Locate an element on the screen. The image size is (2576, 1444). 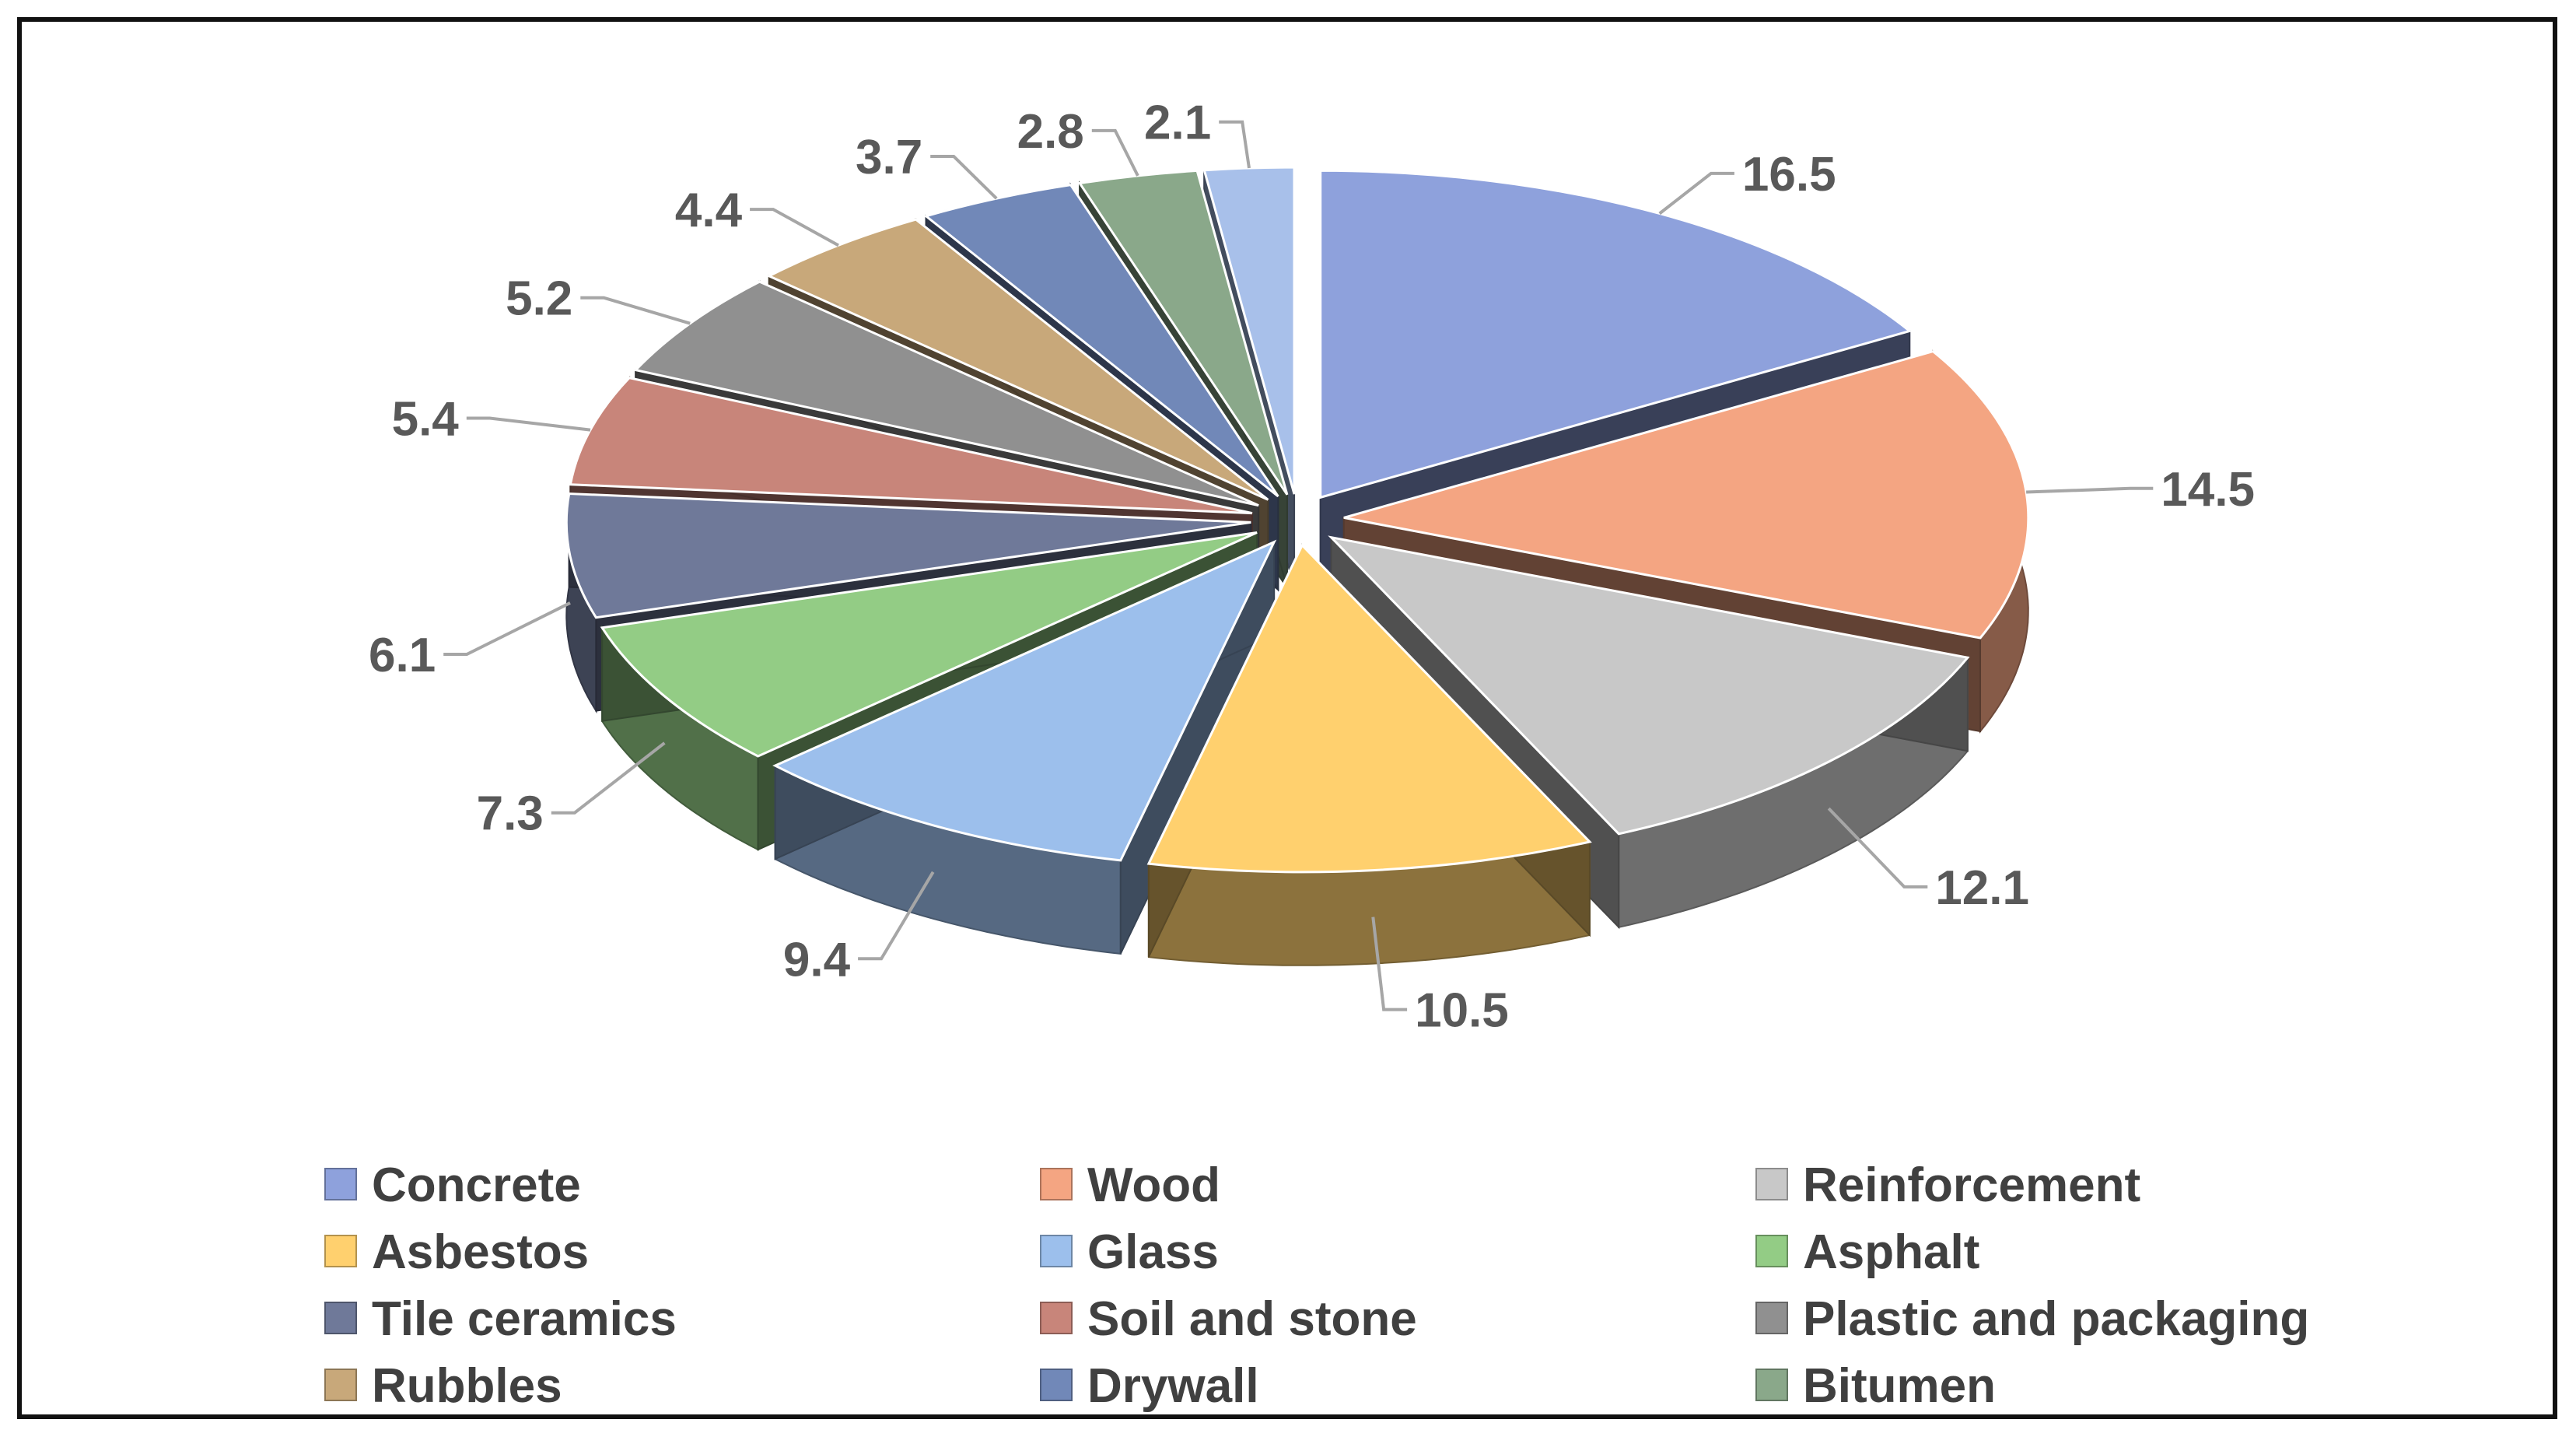
legend-item: Rubbles is located at coordinates (443, 1386).